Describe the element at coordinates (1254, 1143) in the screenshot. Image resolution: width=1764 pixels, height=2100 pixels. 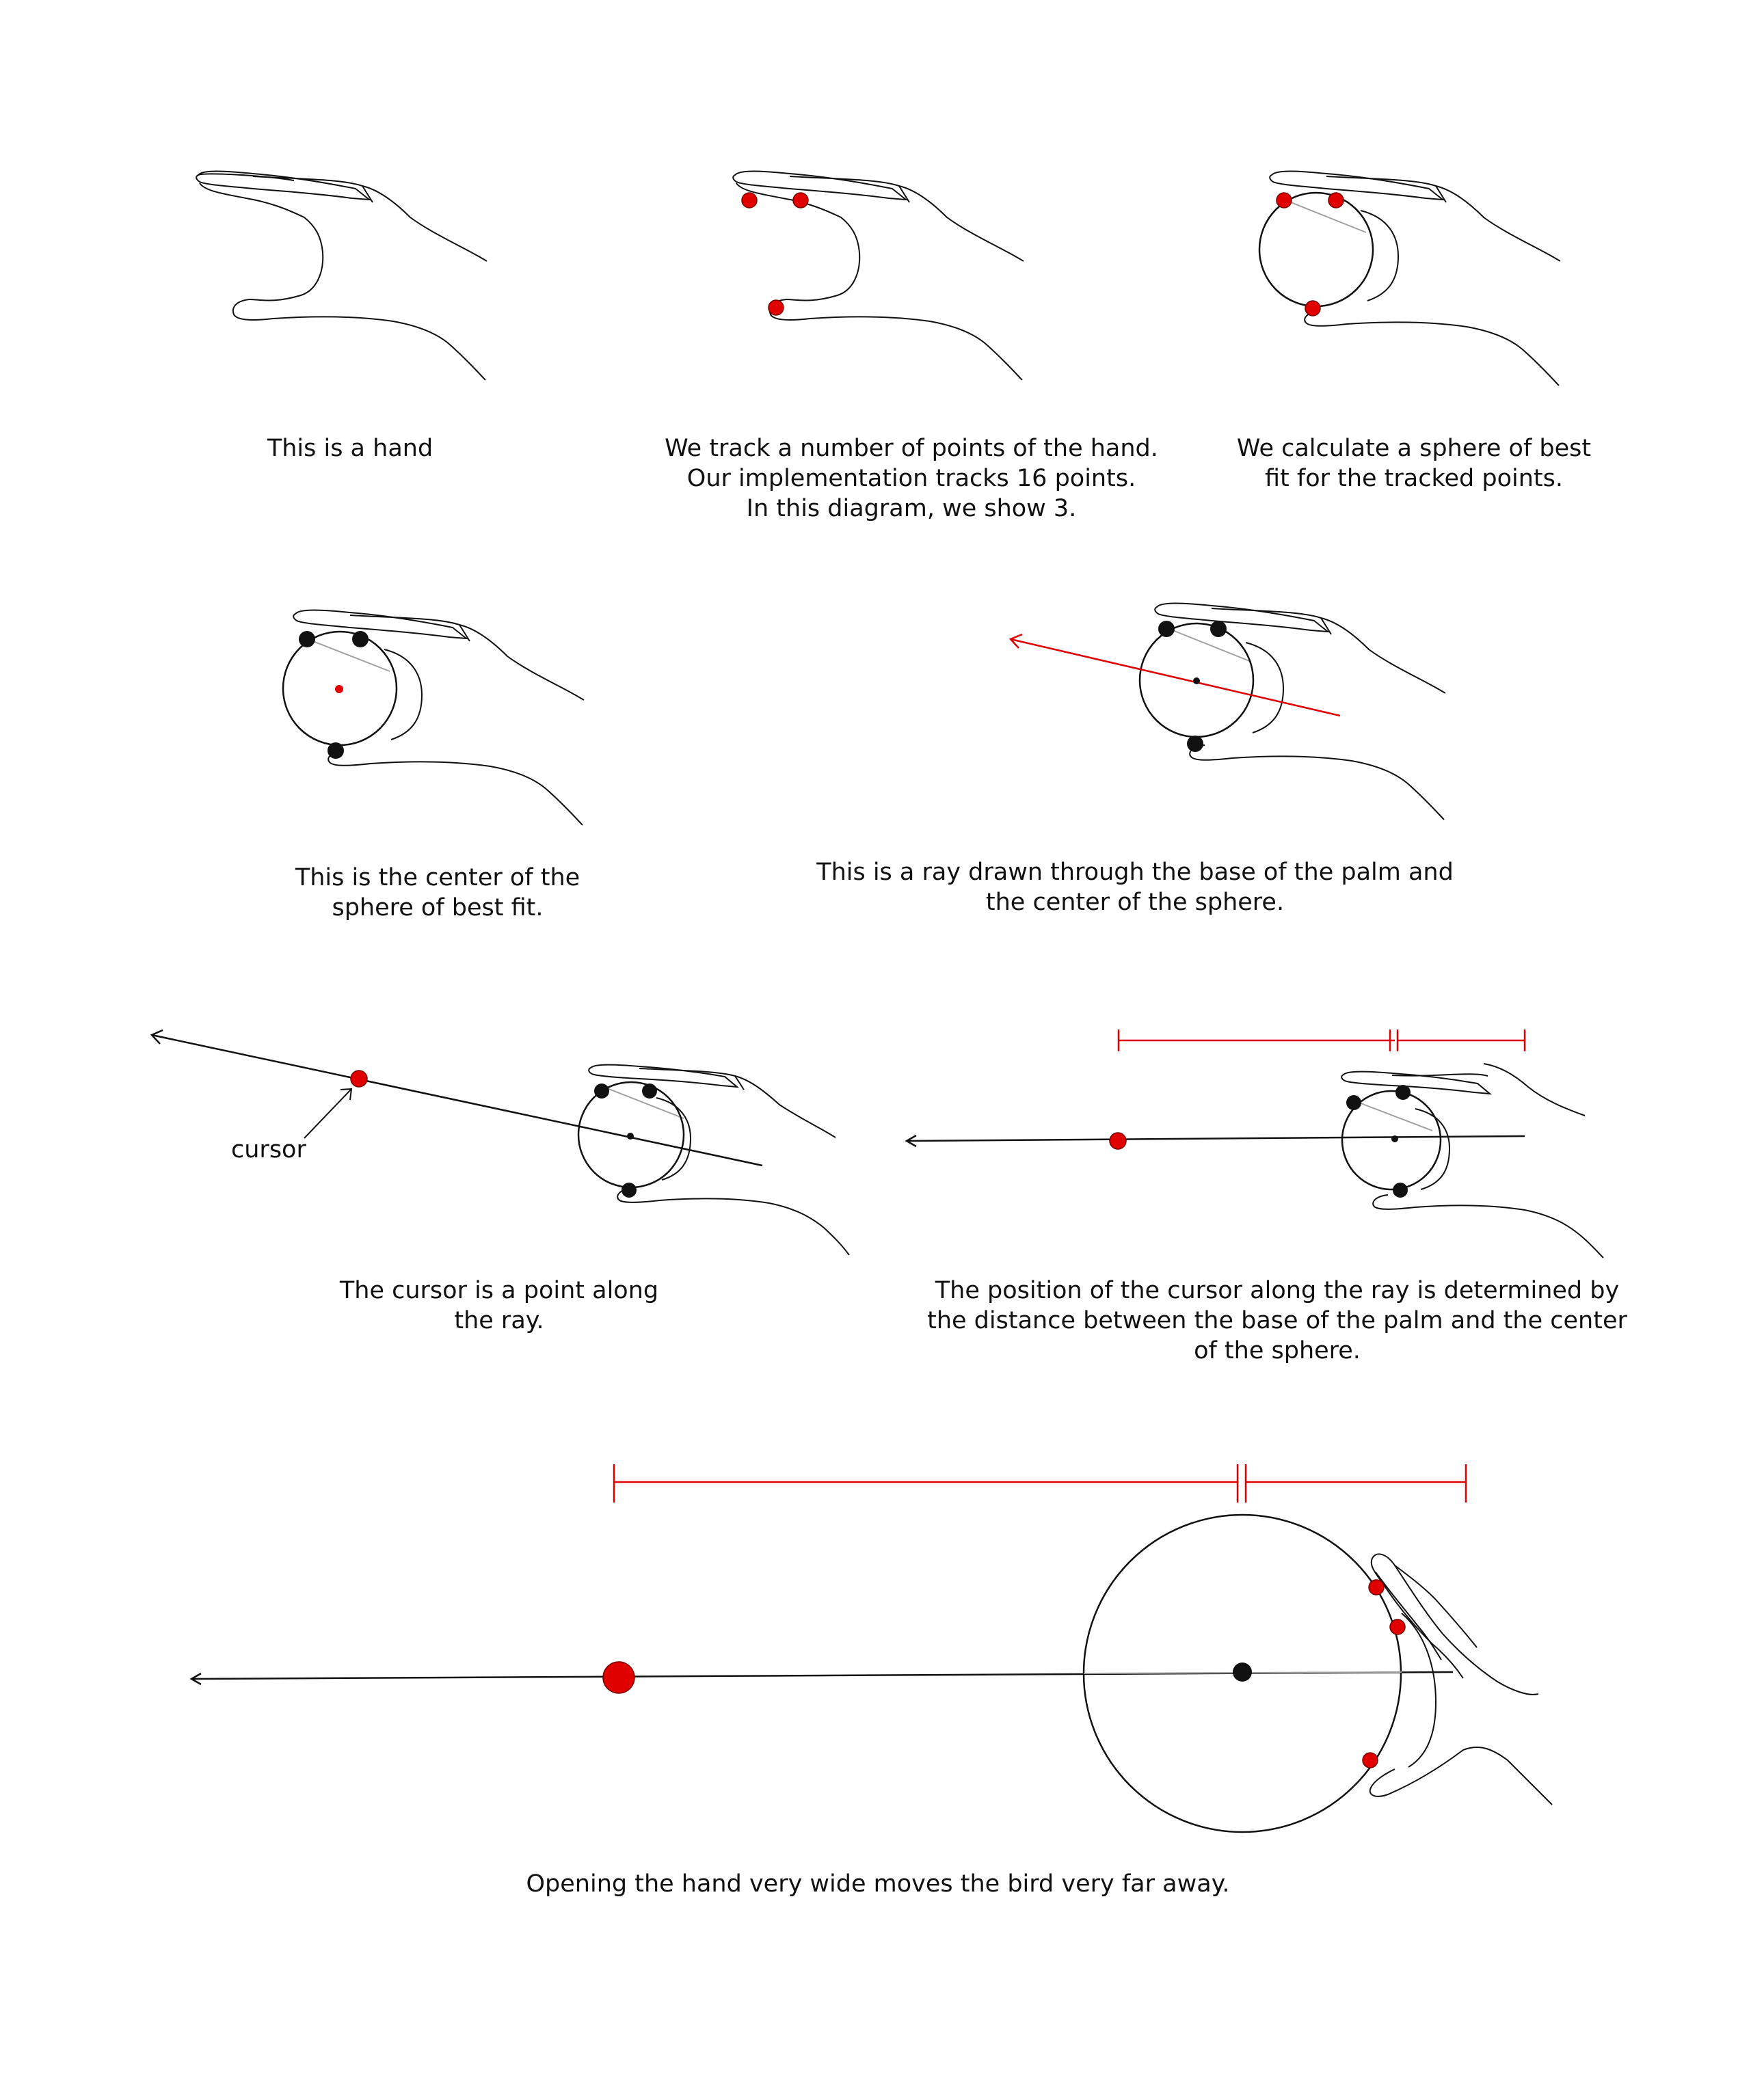
I see `cursor-distance-panel` at that location.